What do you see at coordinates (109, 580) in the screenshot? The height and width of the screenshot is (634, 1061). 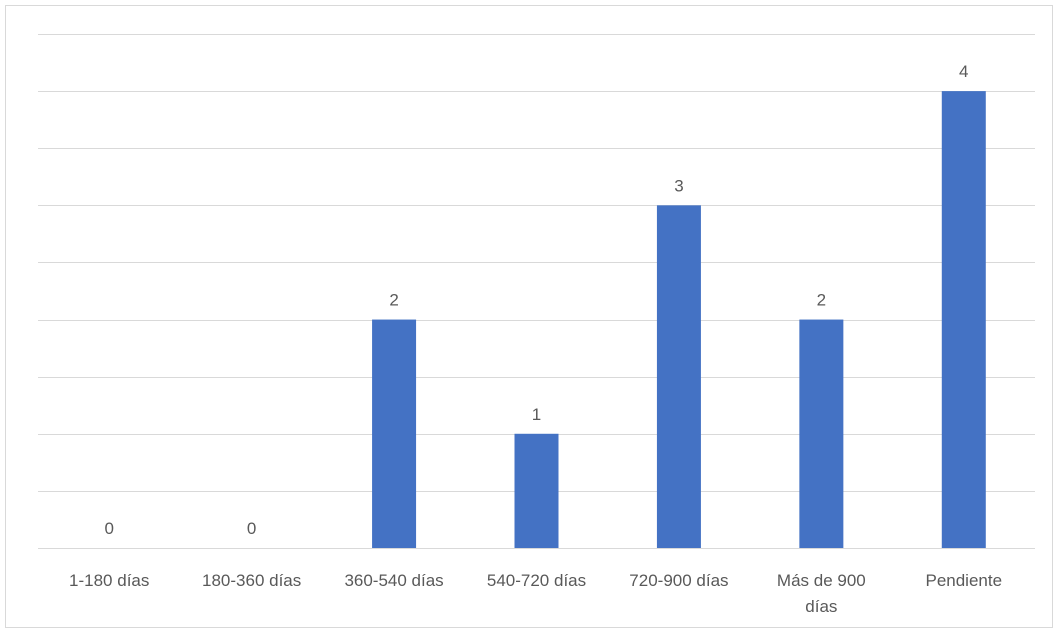 I see `x-tick-label: 1-180 días` at bounding box center [109, 580].